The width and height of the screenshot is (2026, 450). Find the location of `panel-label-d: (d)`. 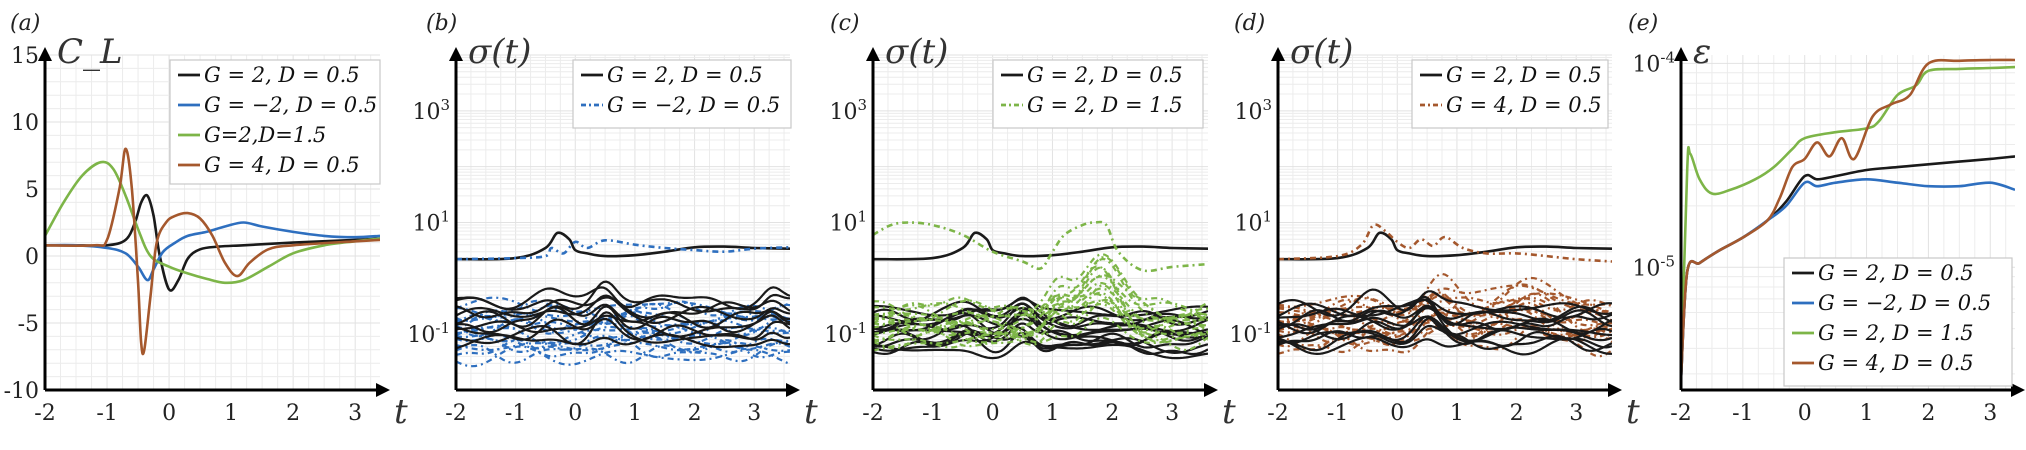

panel-label-d: (d) is located at coordinates (1249, 23).